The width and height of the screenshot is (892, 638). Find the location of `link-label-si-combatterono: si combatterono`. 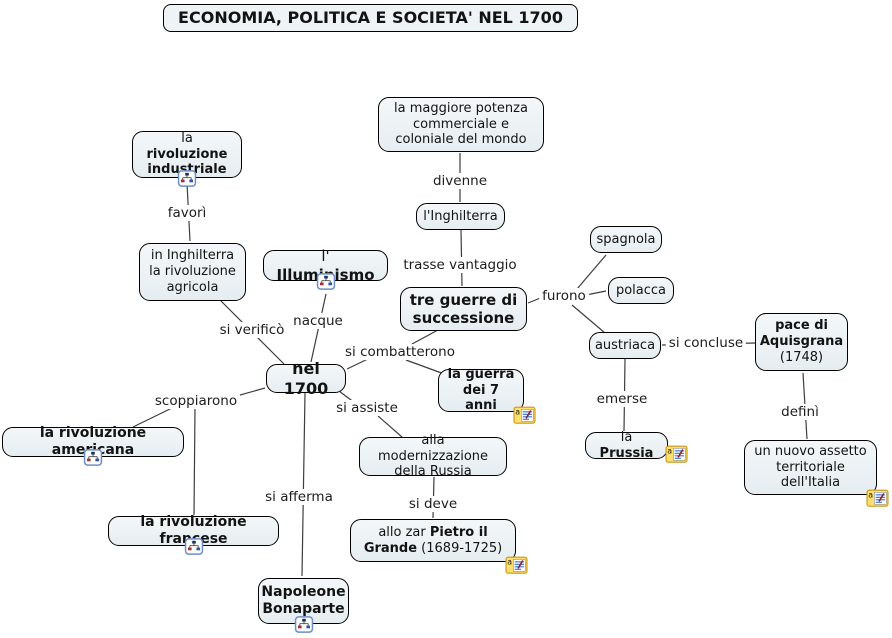

link-label-si-combatterono: si combatterono is located at coordinates (400, 352).